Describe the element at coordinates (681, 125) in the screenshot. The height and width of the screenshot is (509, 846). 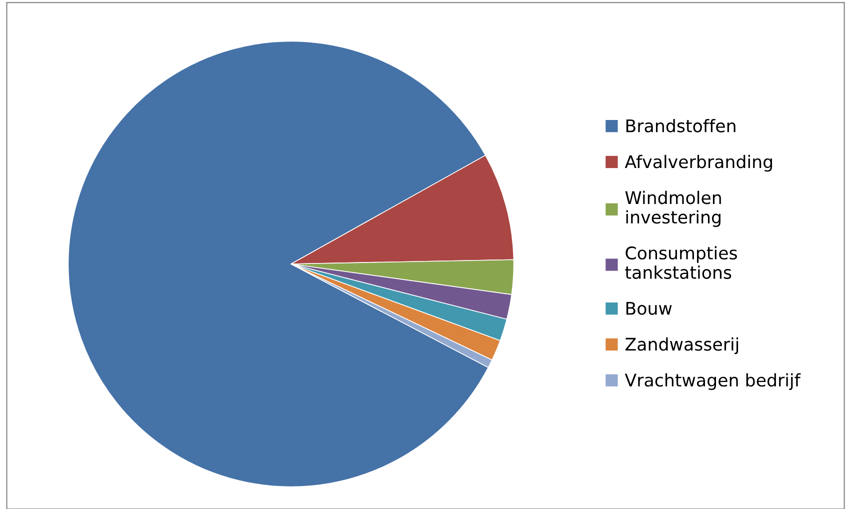
I see `legend-label: Brandstoffen` at that location.